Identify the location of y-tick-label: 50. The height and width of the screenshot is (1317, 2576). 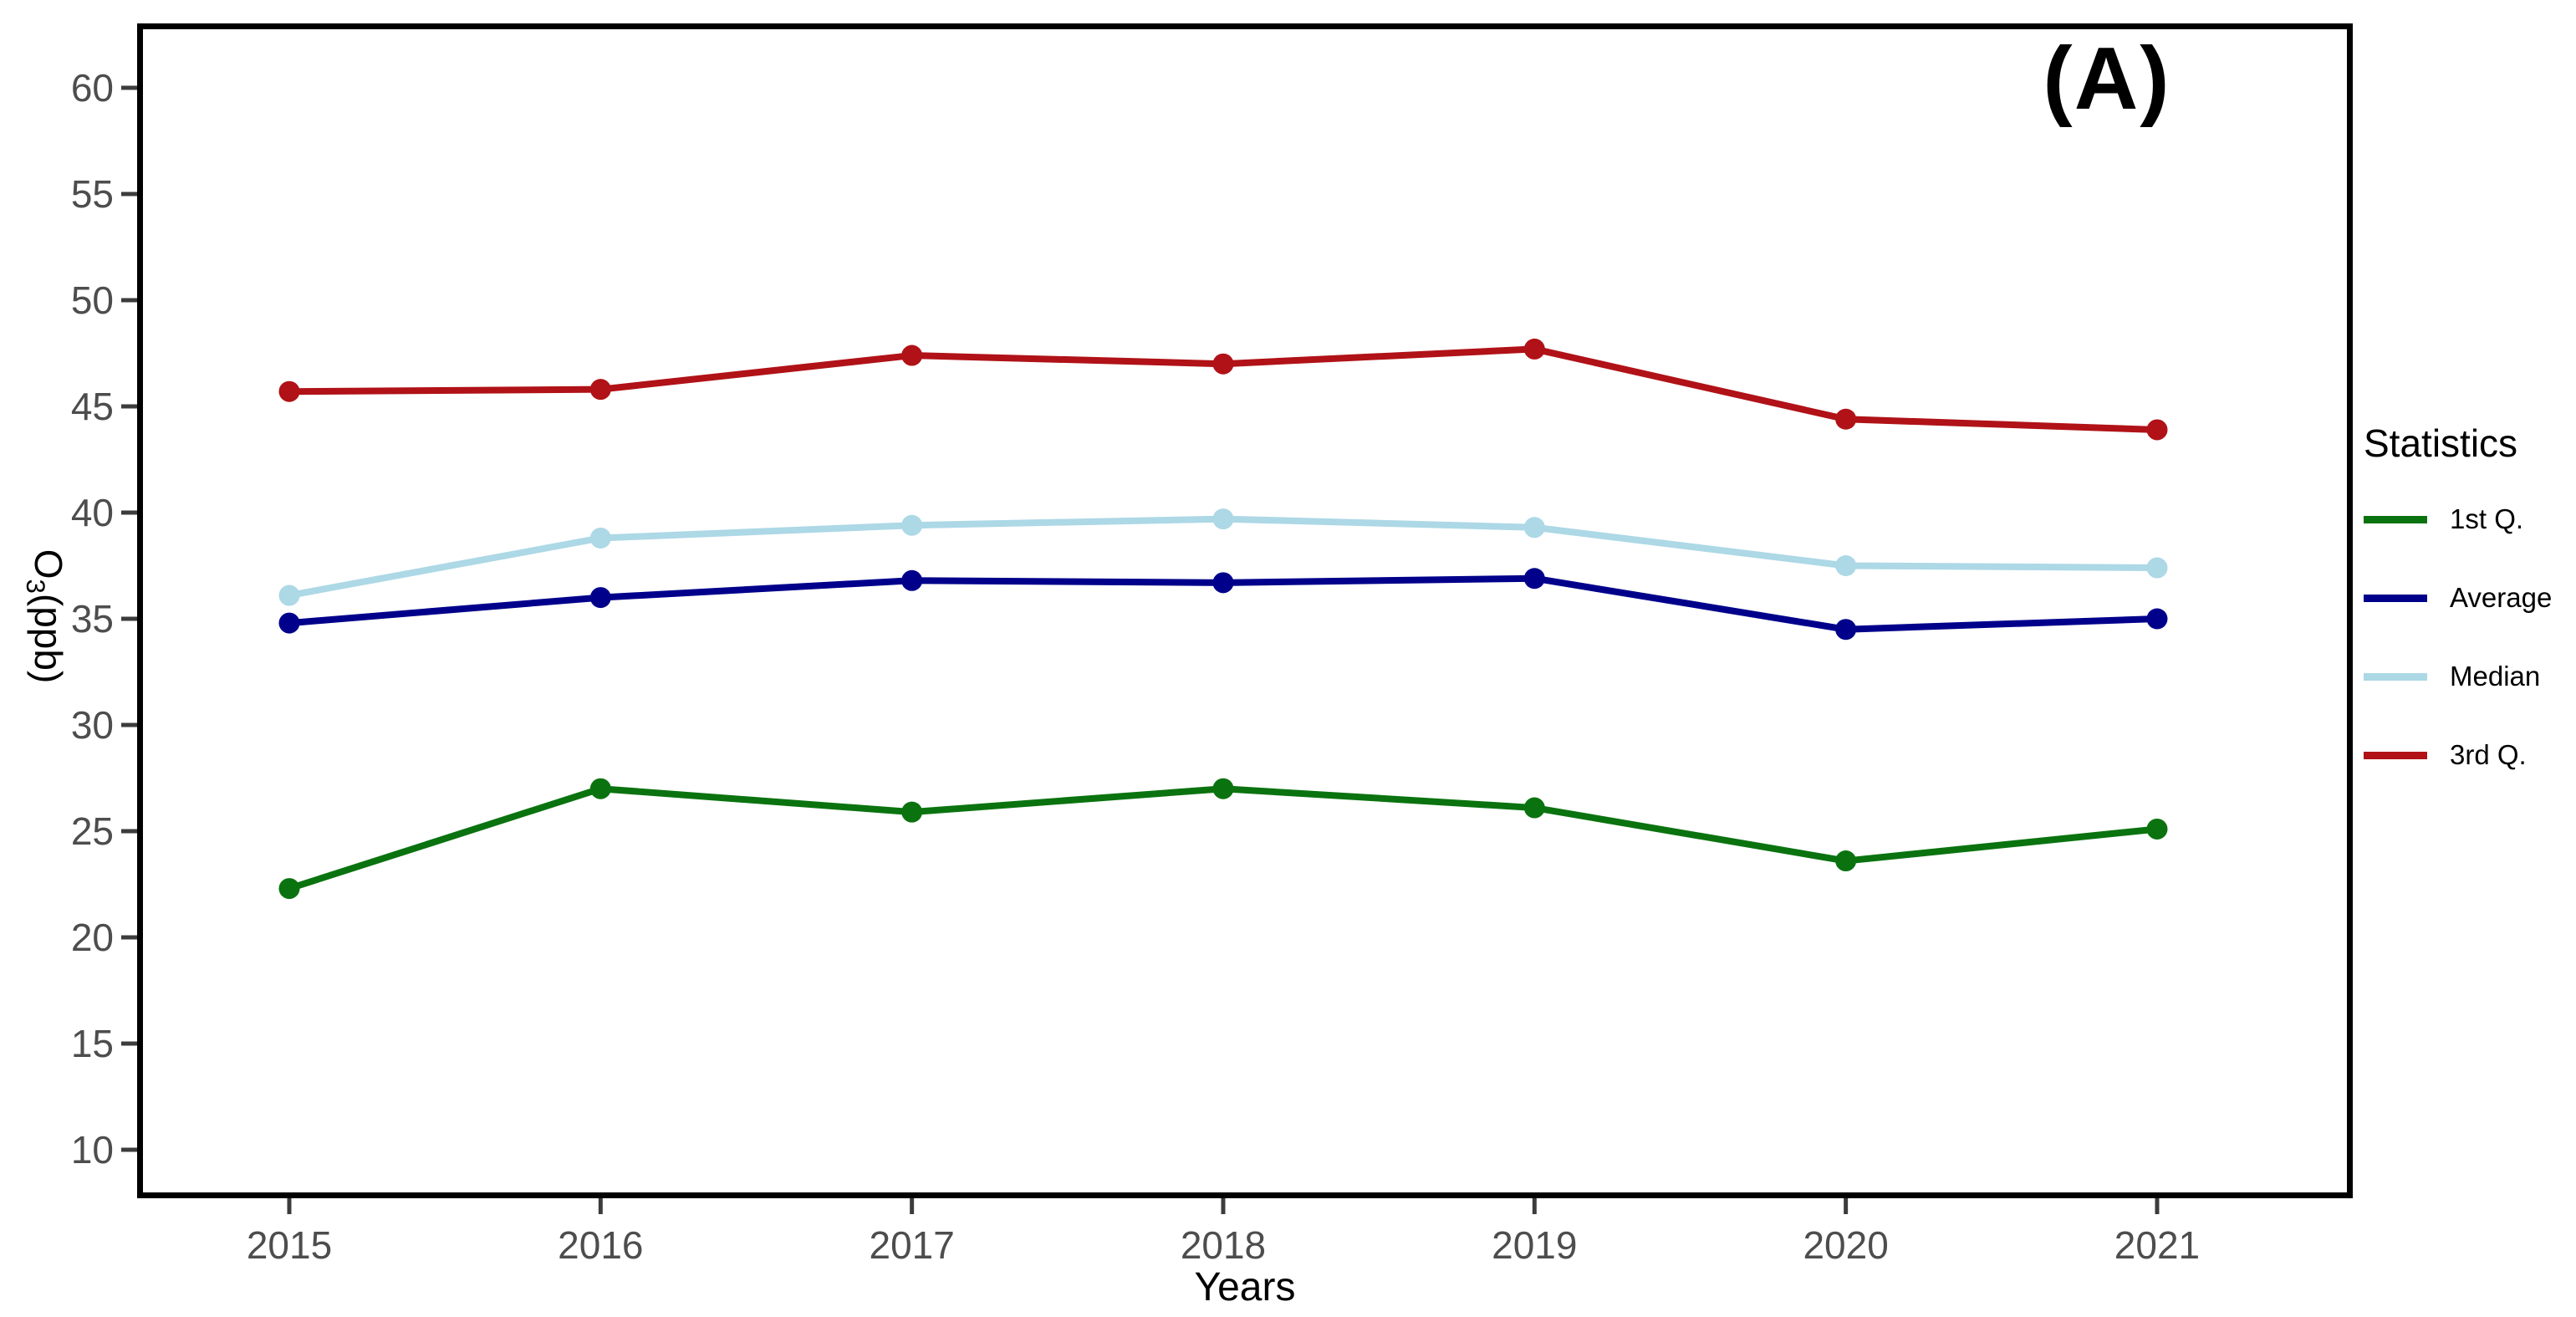
(92, 300).